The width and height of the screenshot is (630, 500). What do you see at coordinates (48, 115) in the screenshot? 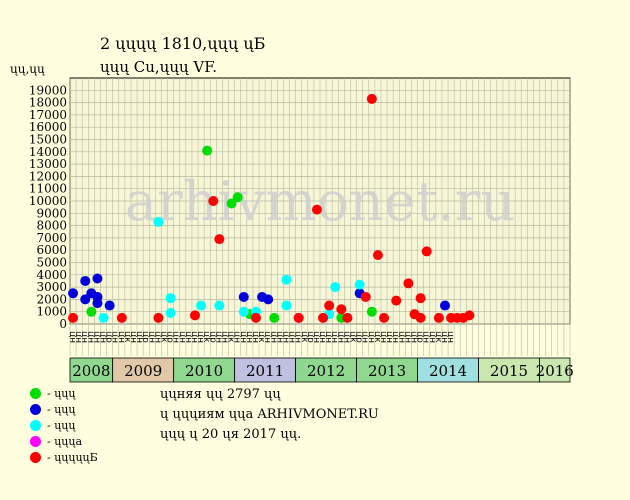
I see `y-tick-label: 17000` at bounding box center [48, 115].